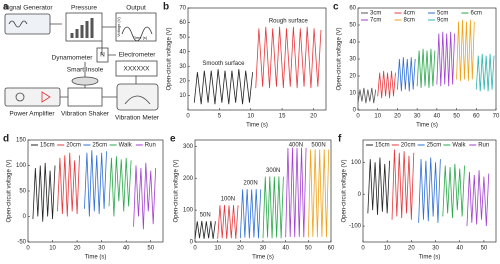 This screenshot has width=500, height=264. Describe the element at coordinates (93, 60) in the screenshot. I see `connectors` at that location.